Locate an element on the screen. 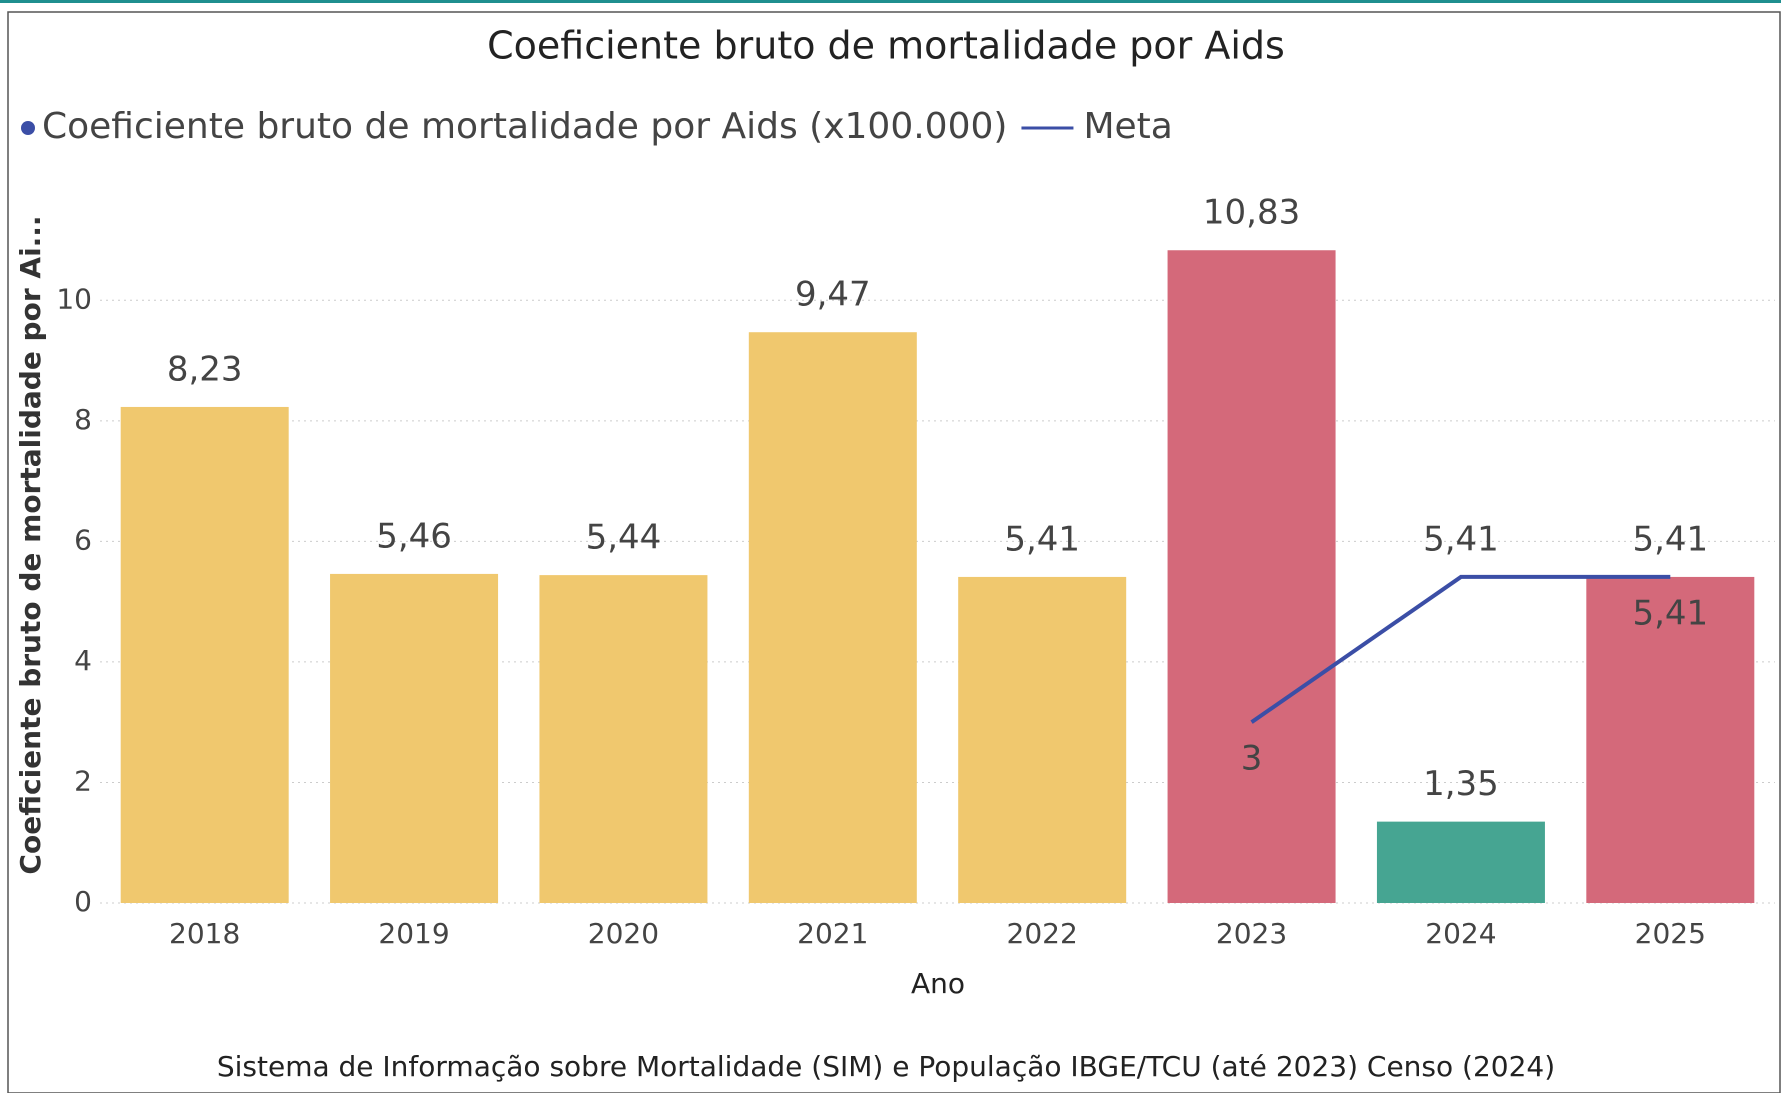  meta-line is located at coordinates (1460, 649).